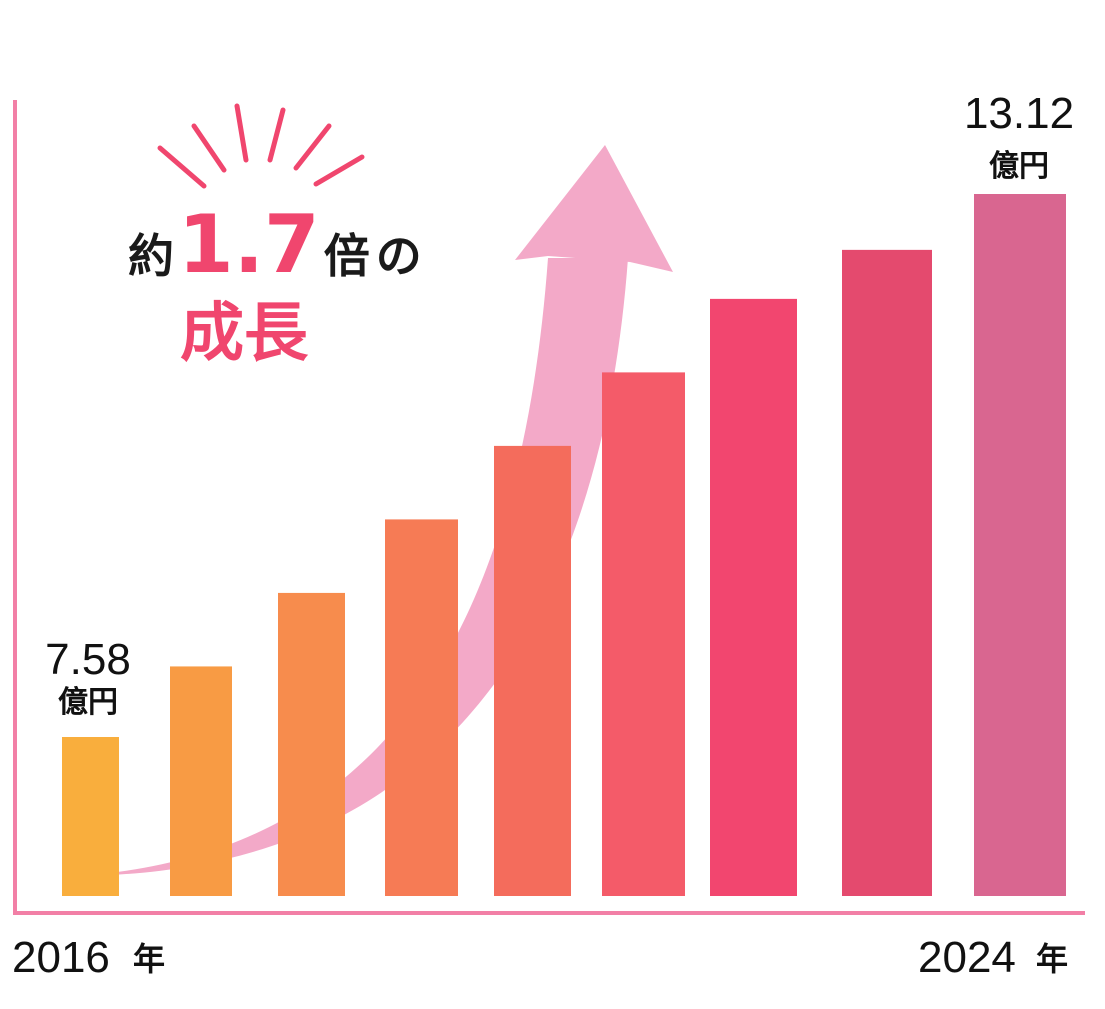 This screenshot has height=1009, width=1105. Describe the element at coordinates (399, 256) in the screenshot. I see `callout-suffix: の` at that location.